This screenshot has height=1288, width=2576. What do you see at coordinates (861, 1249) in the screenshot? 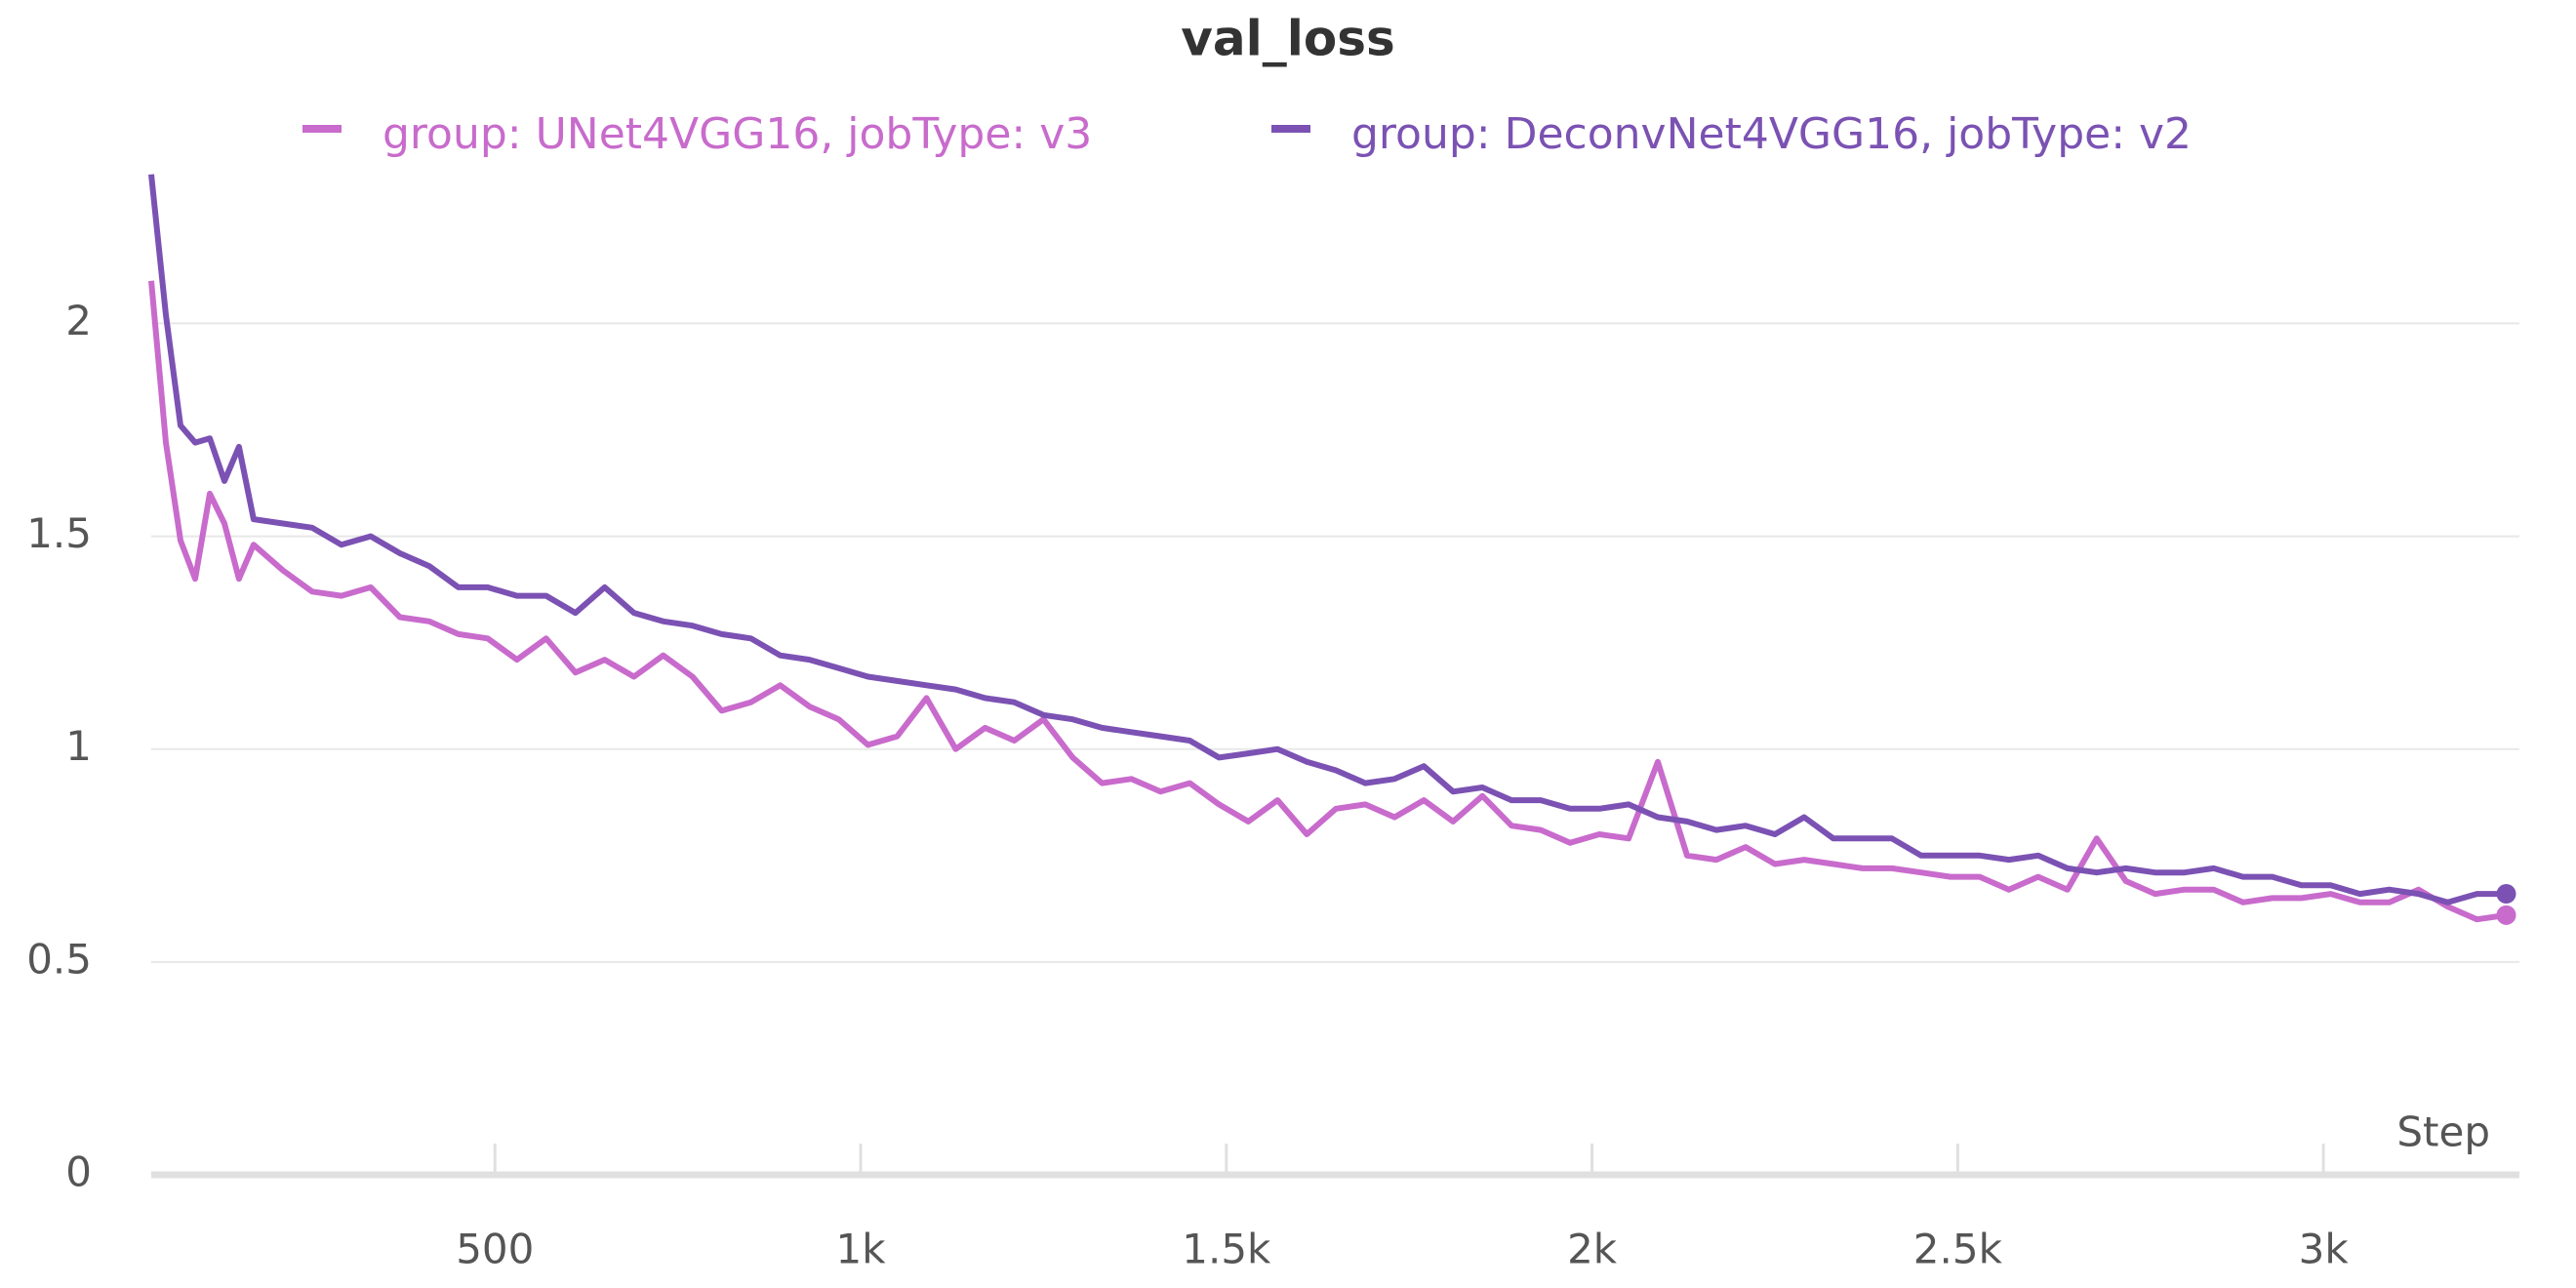
I see `x-tick-label: 1k` at bounding box center [861, 1249].